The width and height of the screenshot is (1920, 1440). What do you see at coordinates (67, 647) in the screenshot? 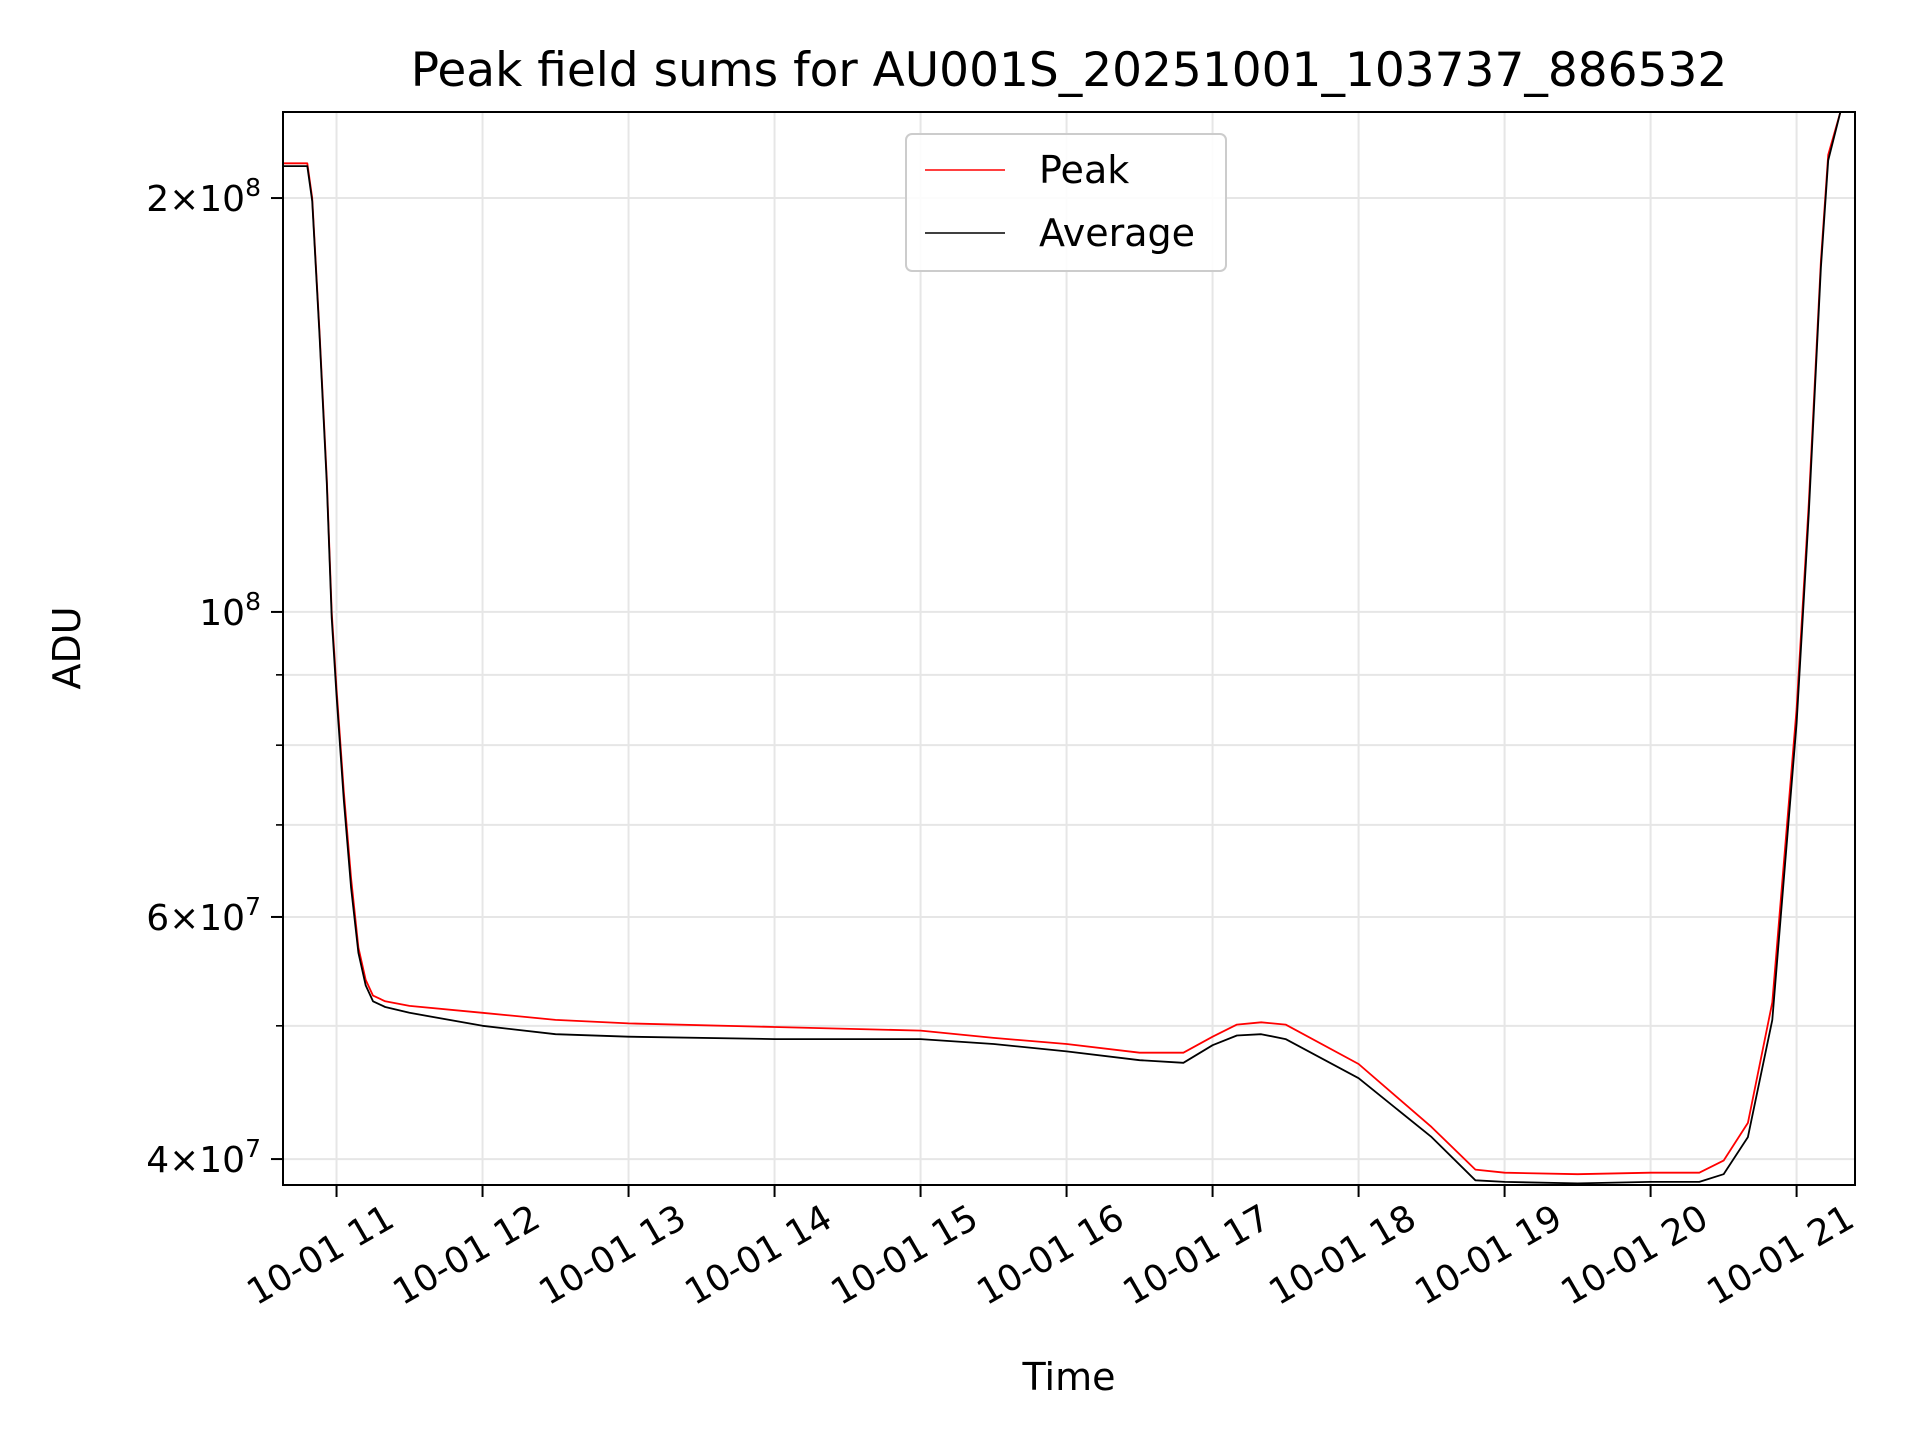
I see `y-axis-title: ADU` at bounding box center [67, 647].